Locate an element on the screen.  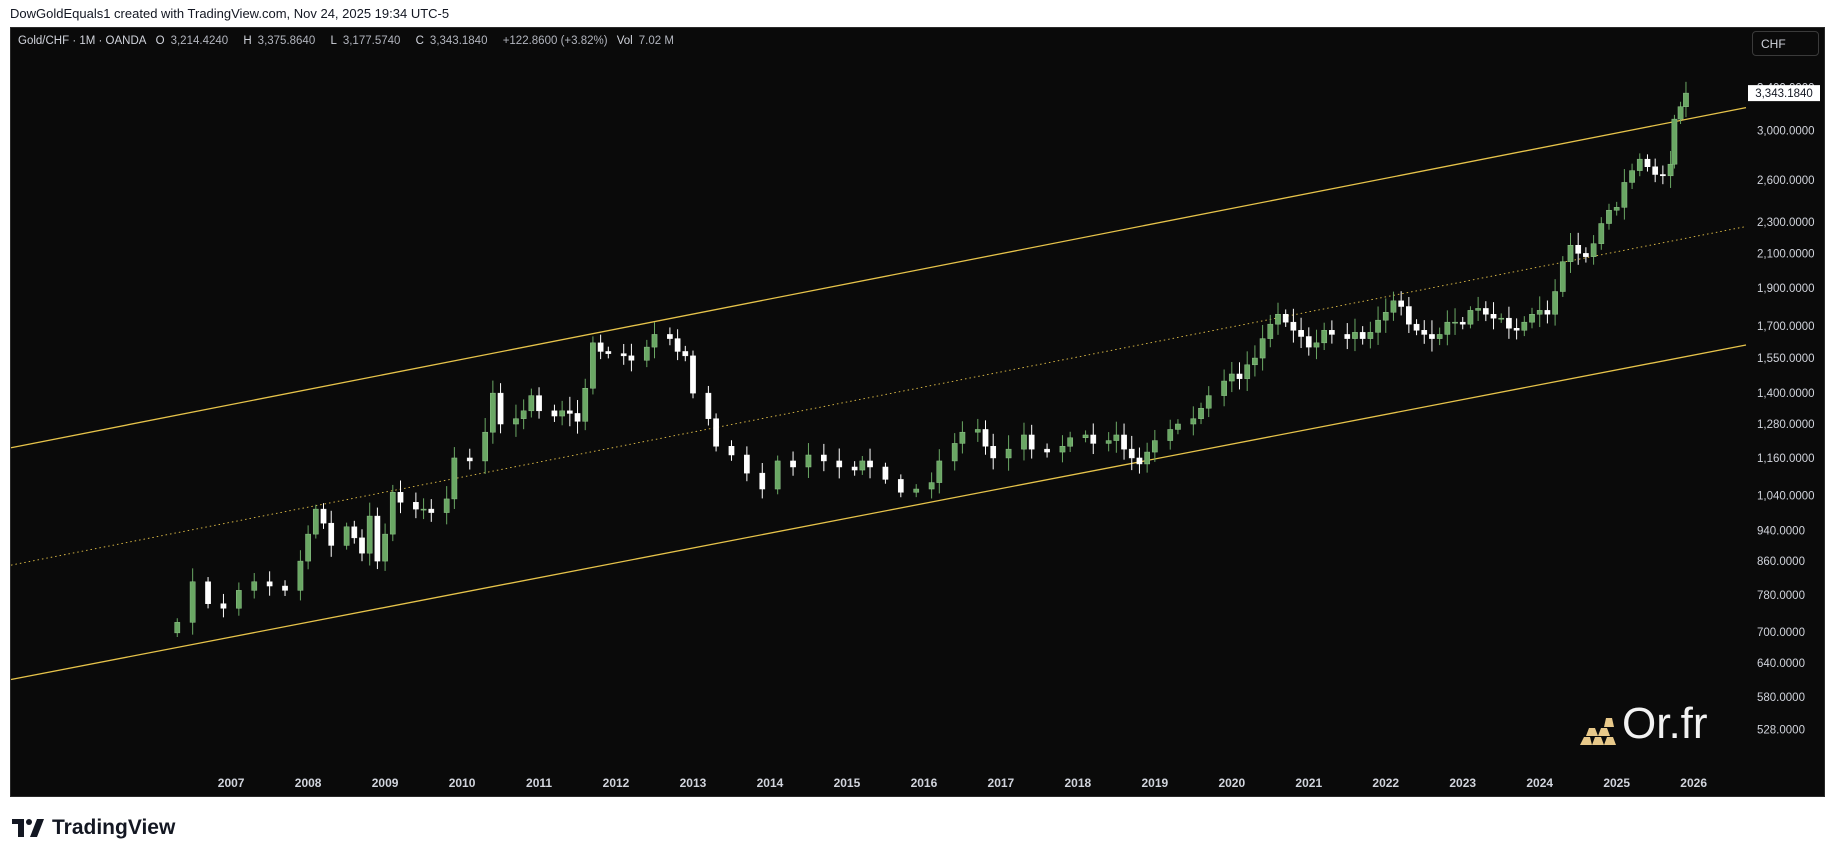
x-tick-label: 2011 is located at coordinates (539, 783).